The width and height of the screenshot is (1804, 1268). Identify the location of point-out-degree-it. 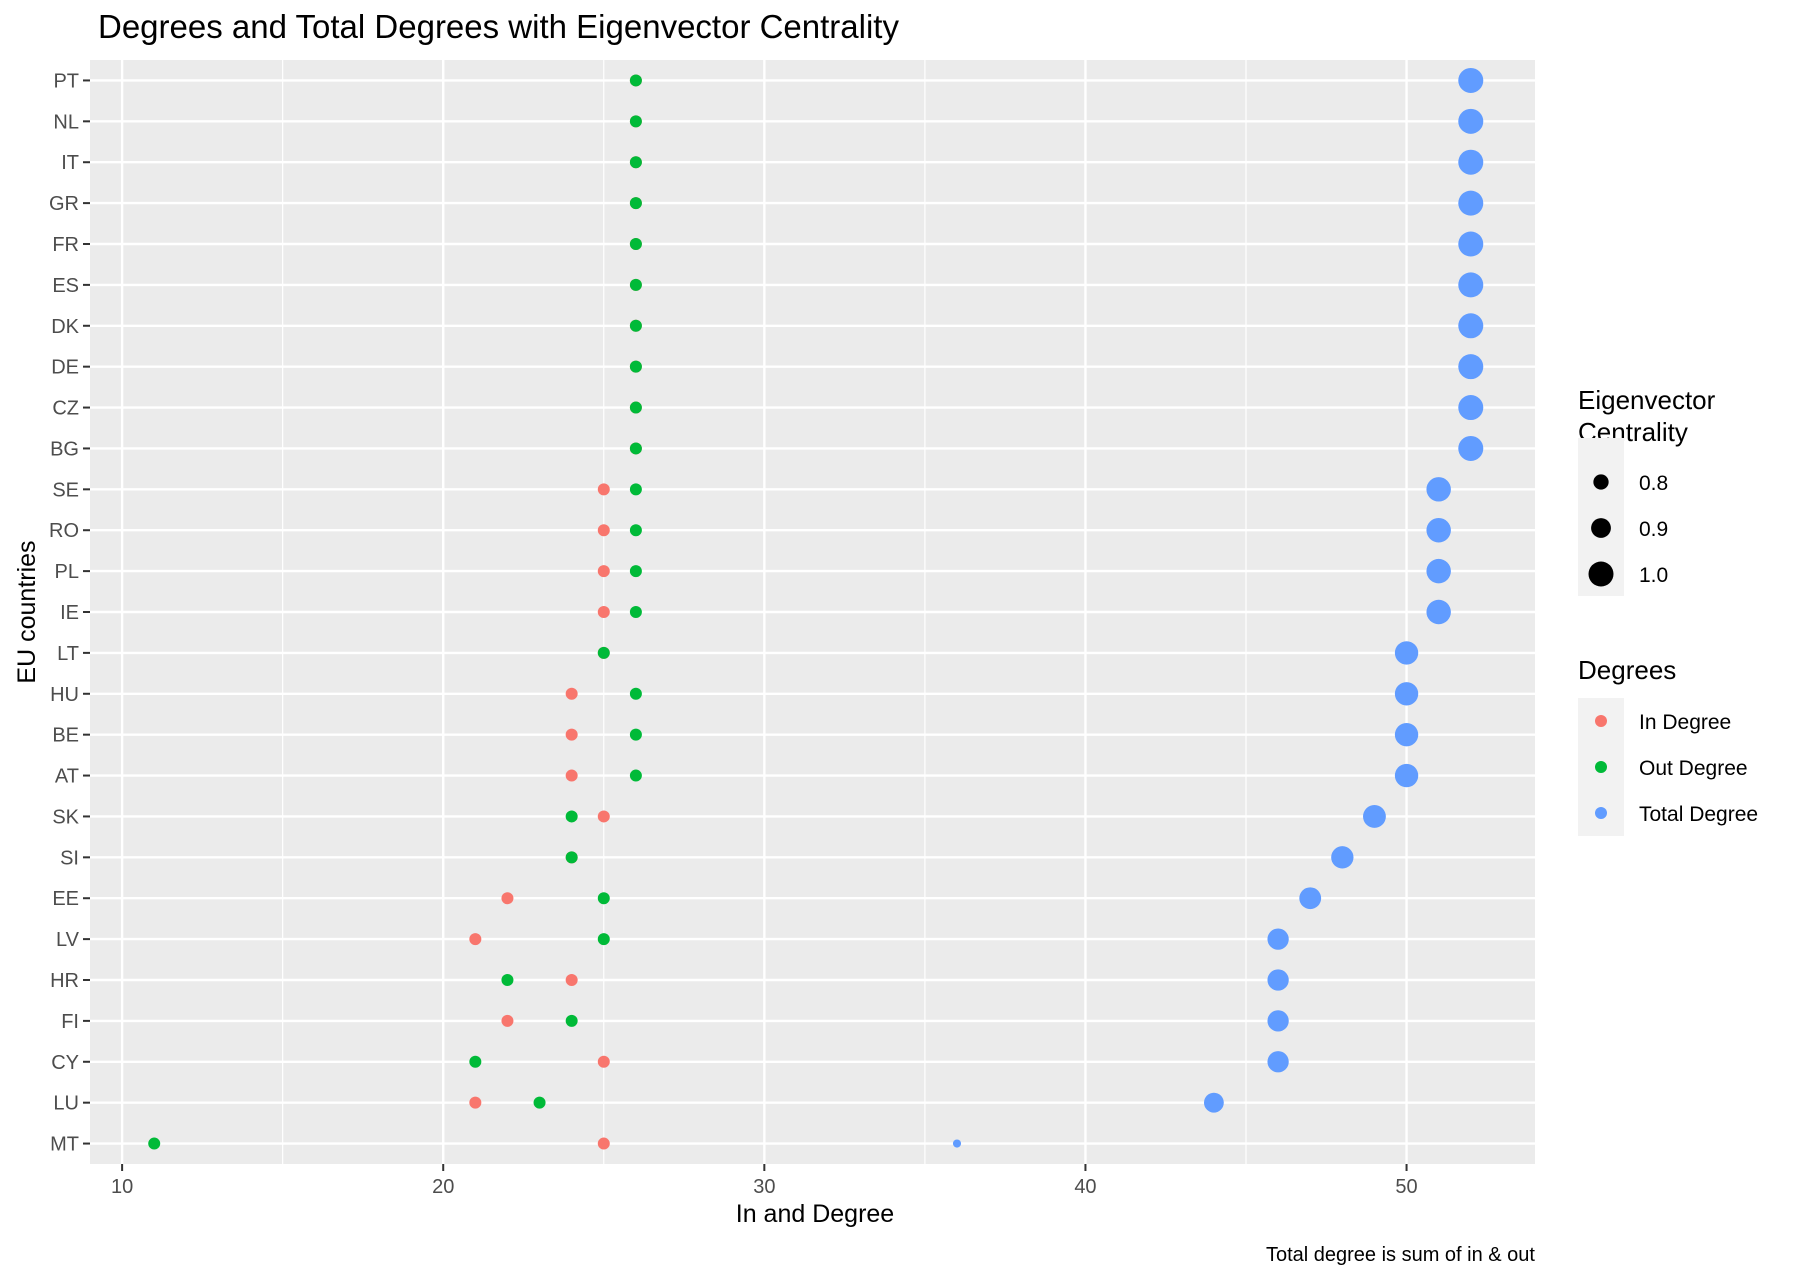
(635, 162).